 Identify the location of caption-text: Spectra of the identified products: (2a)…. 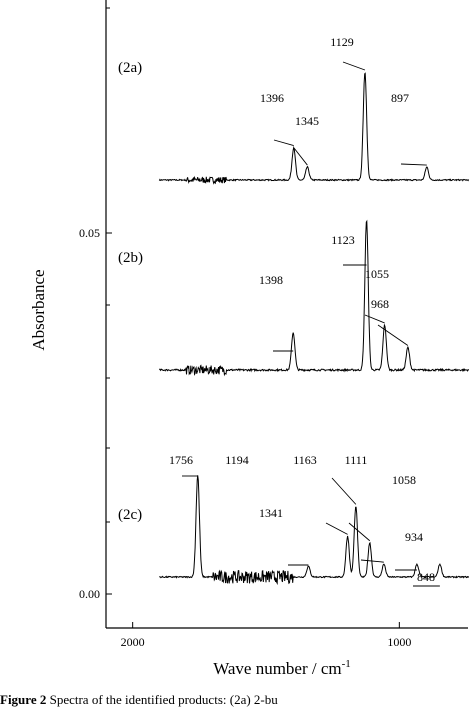
(162, 699).